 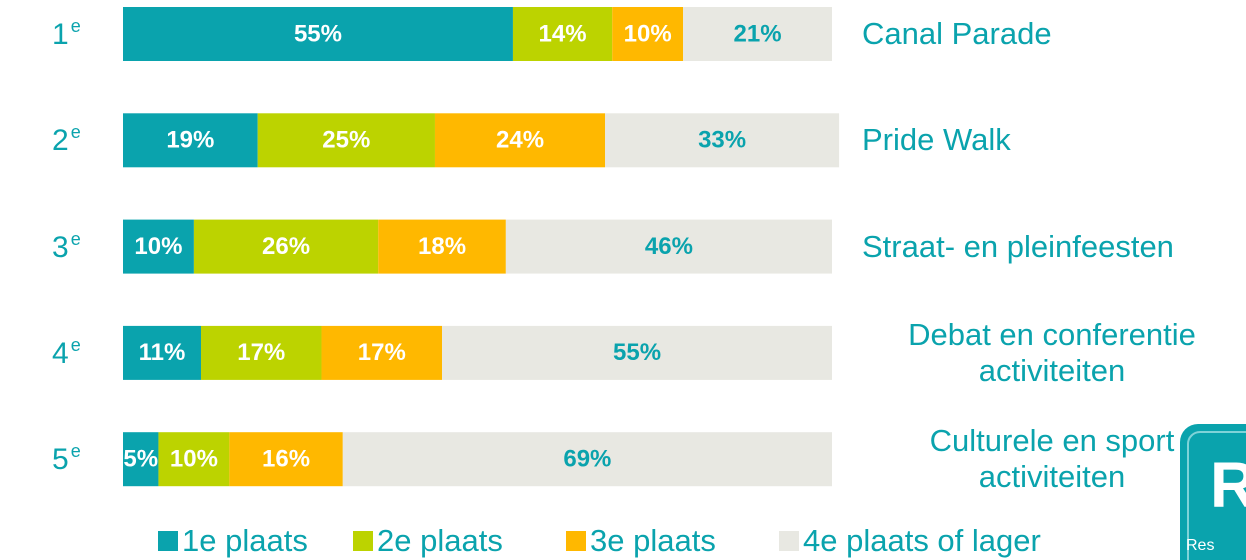 I want to click on legend-label: 1e plaats, so click(x=245, y=540).